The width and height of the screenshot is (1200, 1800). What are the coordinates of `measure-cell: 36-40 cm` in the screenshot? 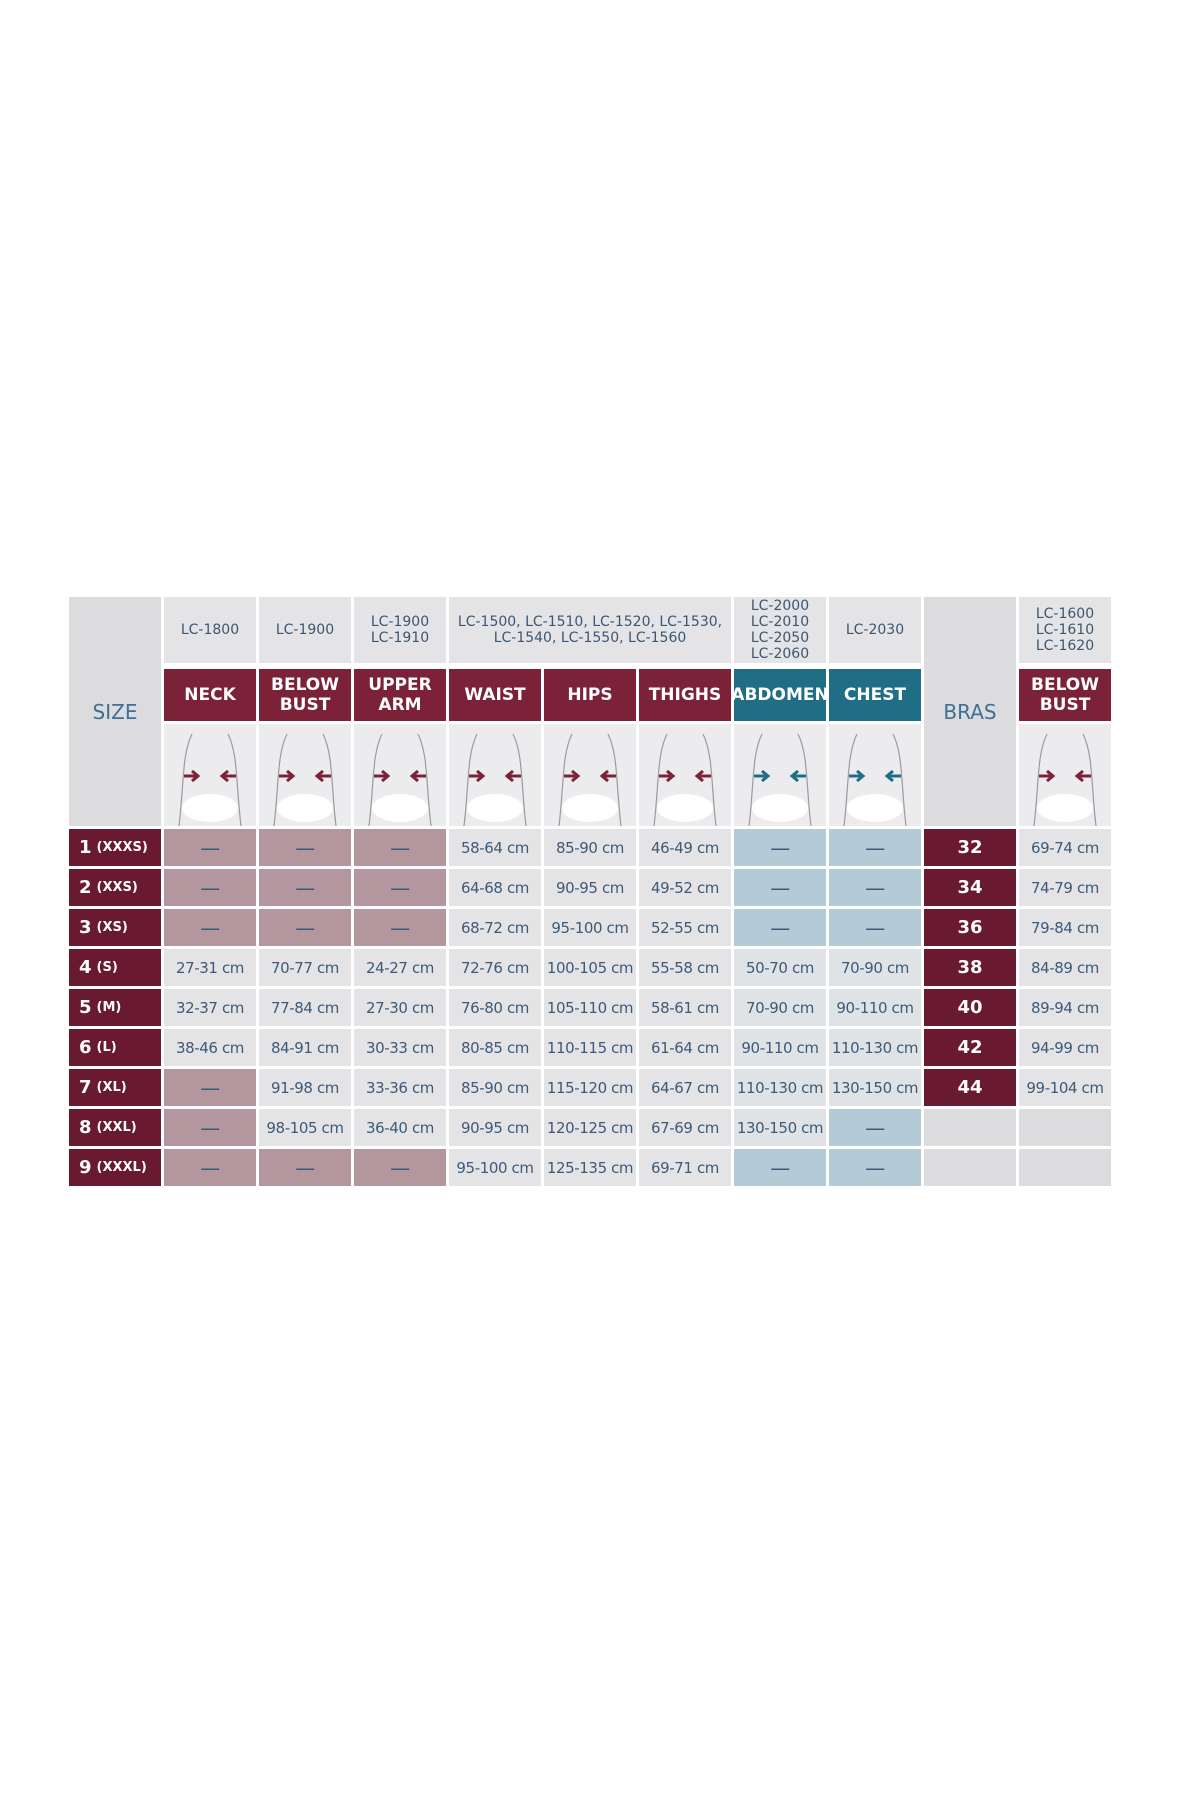 It's located at (400, 1127).